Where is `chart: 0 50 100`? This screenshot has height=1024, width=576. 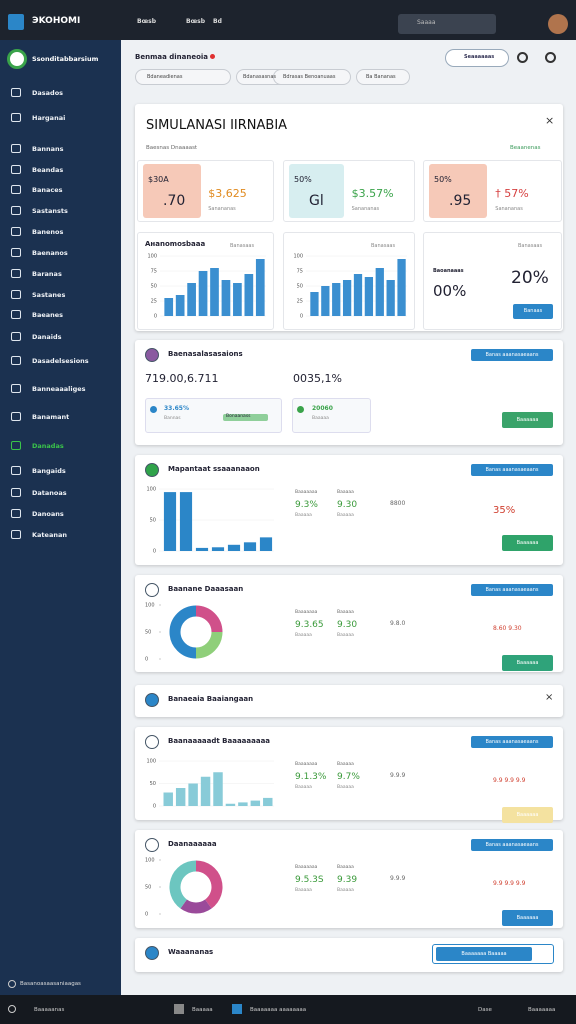
chart: 0 50 100 is located at coordinates (210, 521).